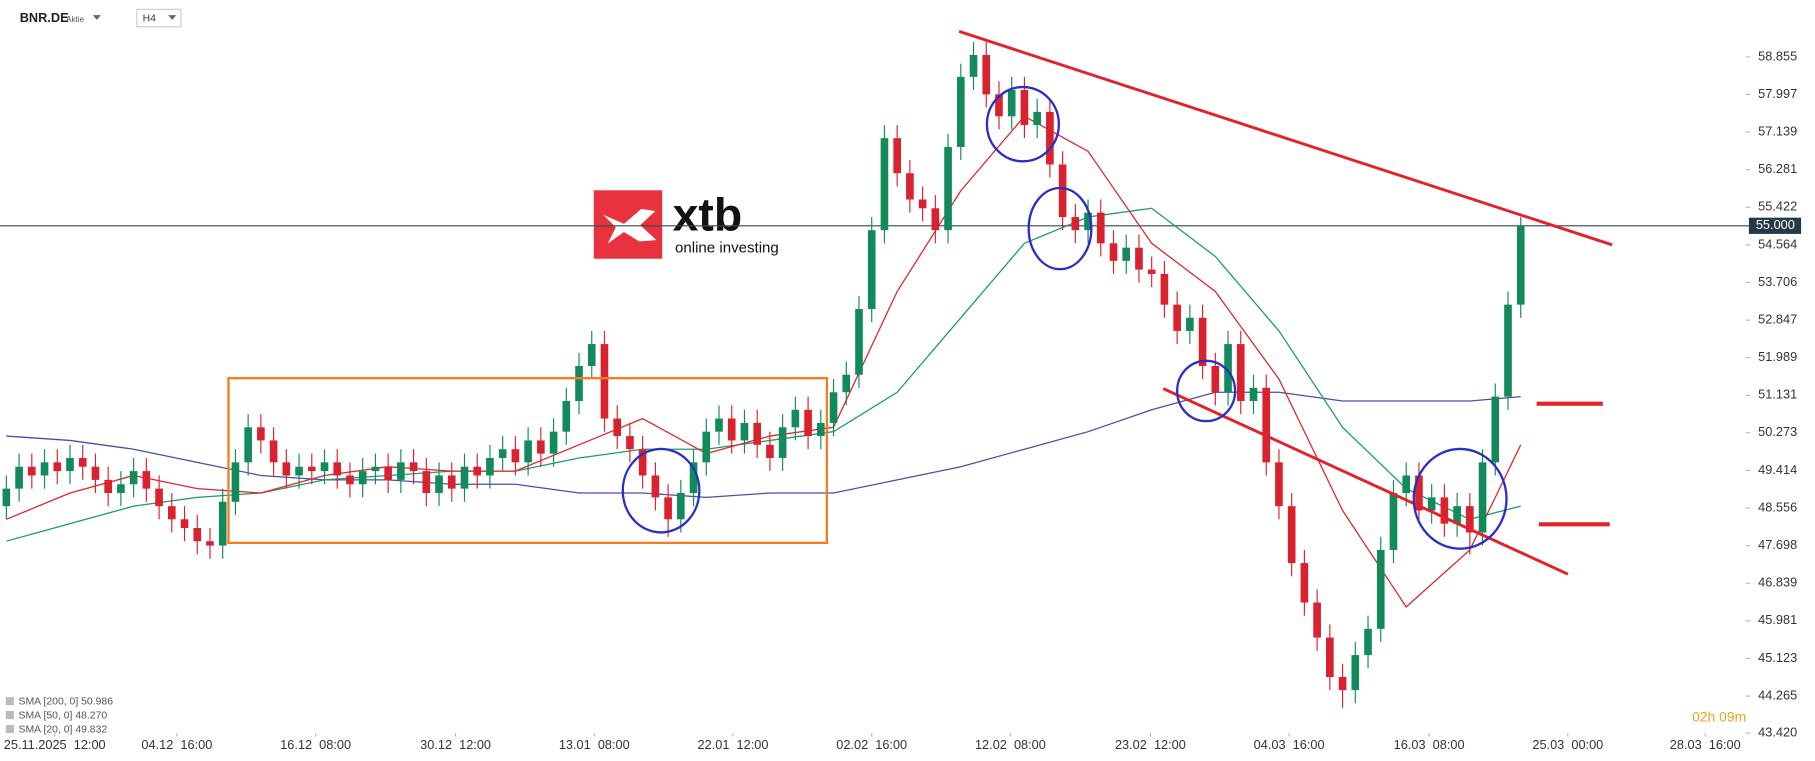 The width and height of the screenshot is (1815, 761). Describe the element at coordinates (44, 17) in the screenshot. I see `symbol: BNR.DE` at that location.